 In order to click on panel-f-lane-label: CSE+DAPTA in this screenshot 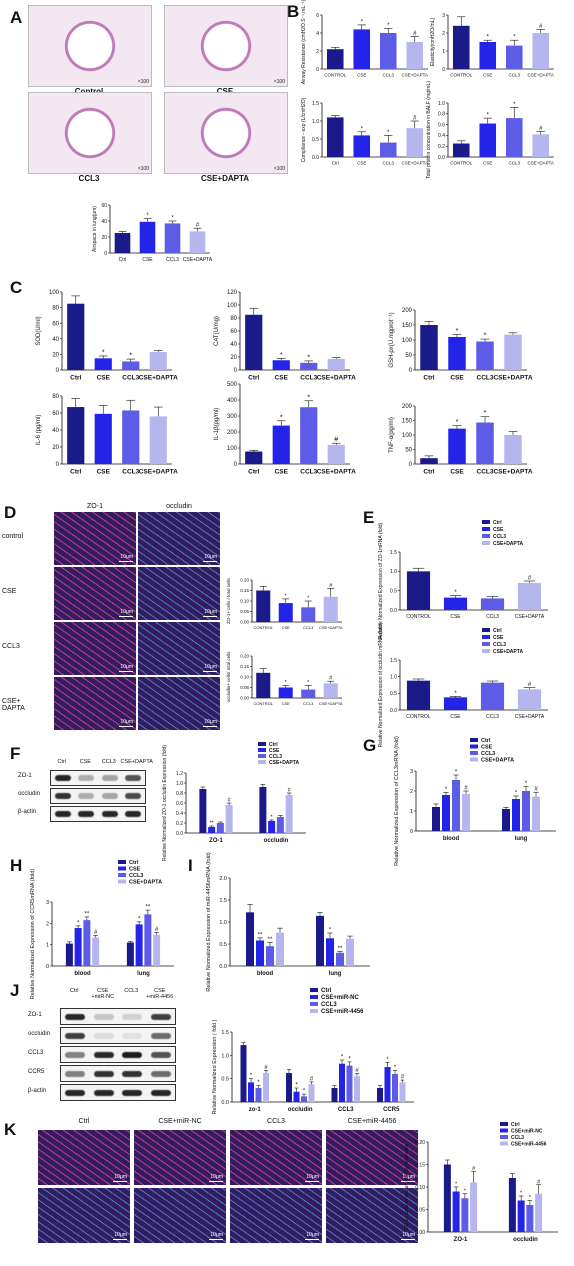, I will do `click(136, 762)`.